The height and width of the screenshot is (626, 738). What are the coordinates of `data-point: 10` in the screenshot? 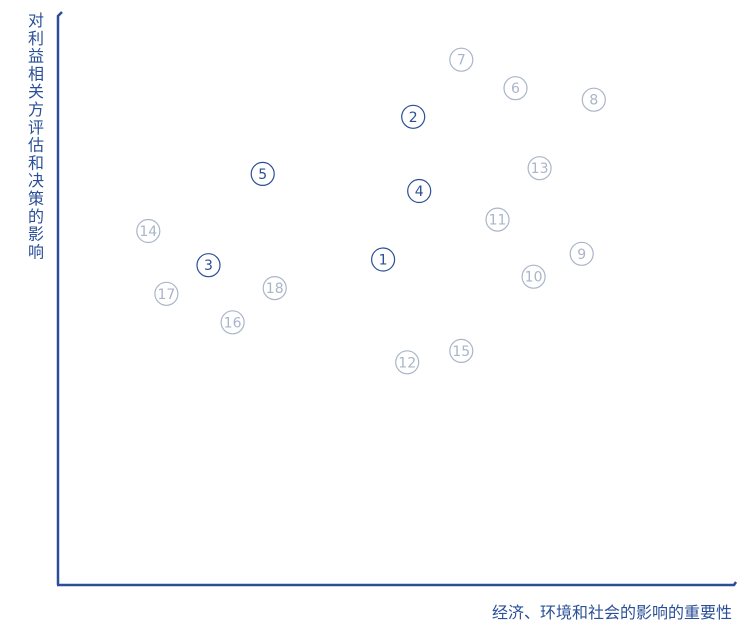 It's located at (533, 276).